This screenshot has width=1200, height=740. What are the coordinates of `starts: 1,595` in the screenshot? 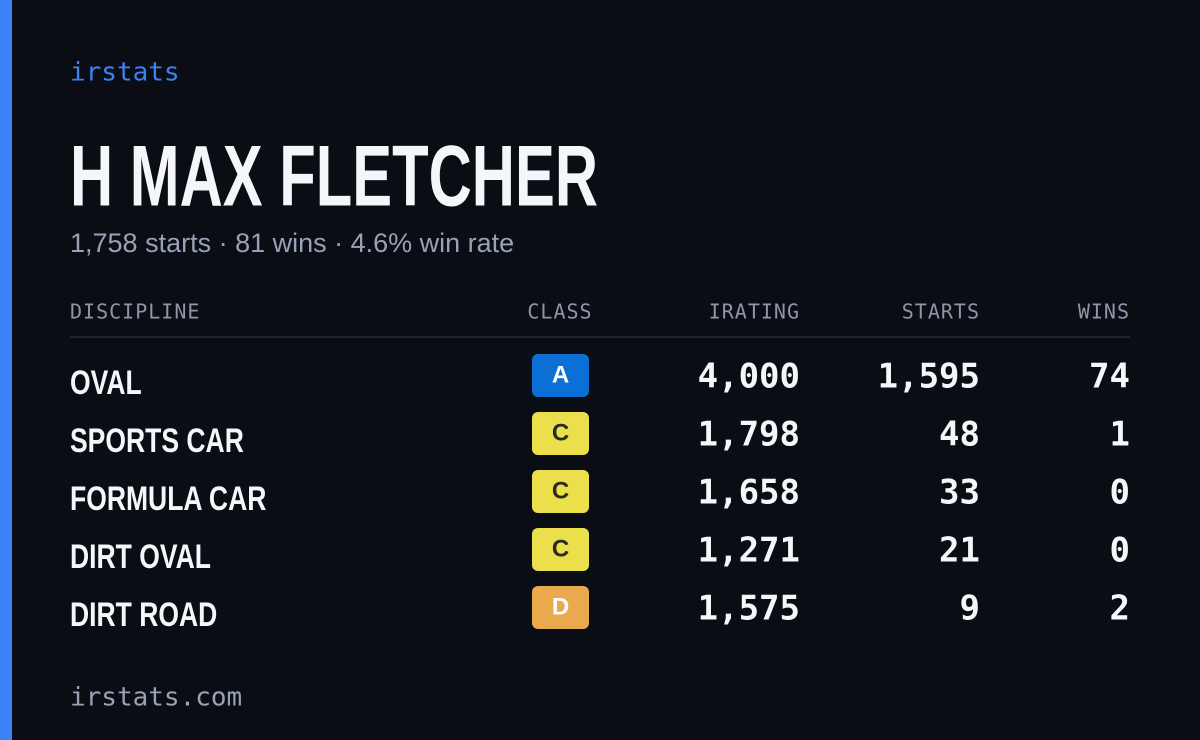 It's located at (929, 377).